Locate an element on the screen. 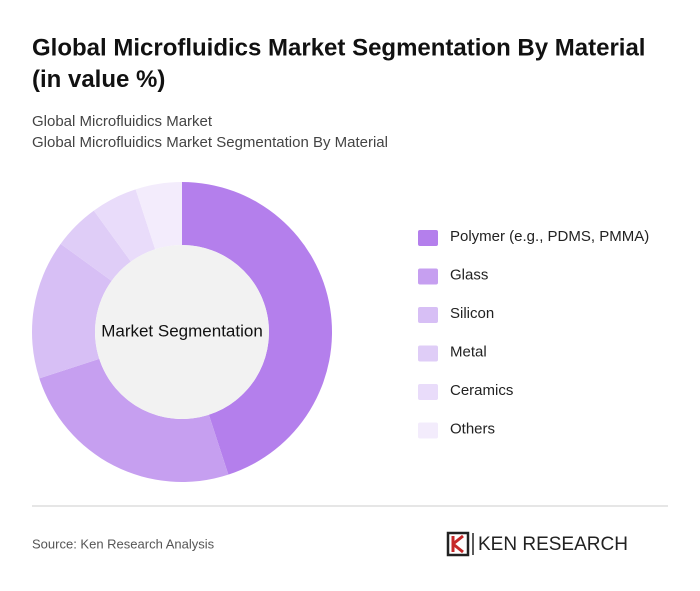 This screenshot has width=700, height=591. legend-label: Metal is located at coordinates (468, 351).